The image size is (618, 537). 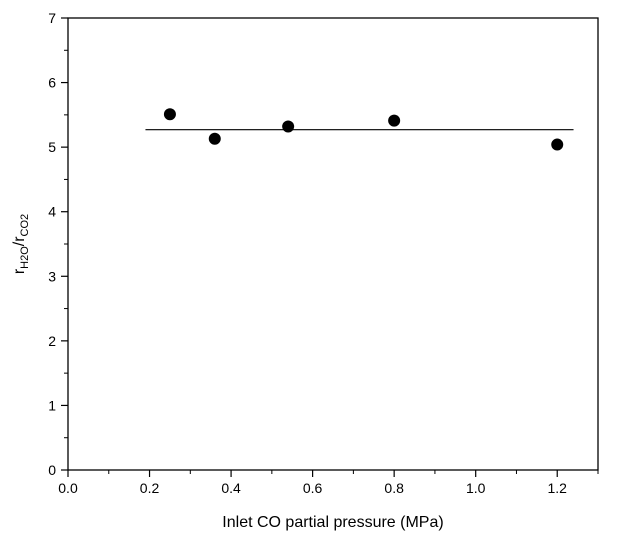 I want to click on y-label-sub-h2o: H2O, so click(x=25, y=257).